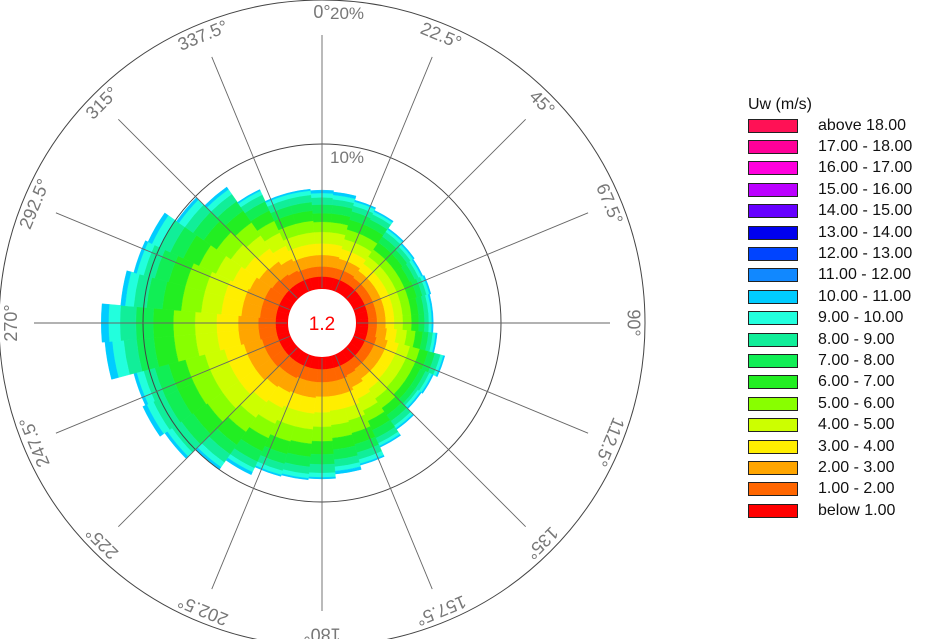 The height and width of the screenshot is (639, 935). I want to click on legend-label: 10.00 - 11.00, so click(865, 296).